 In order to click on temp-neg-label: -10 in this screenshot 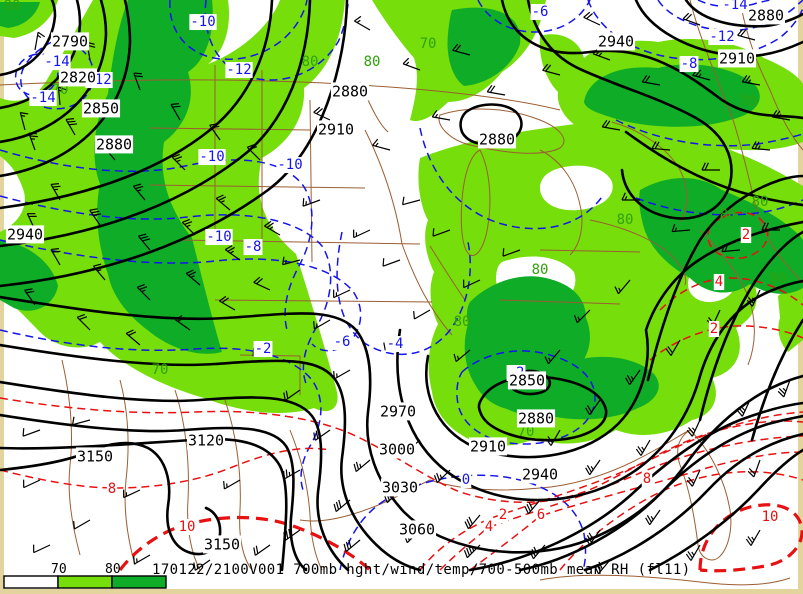, I will do `click(212, 157)`.